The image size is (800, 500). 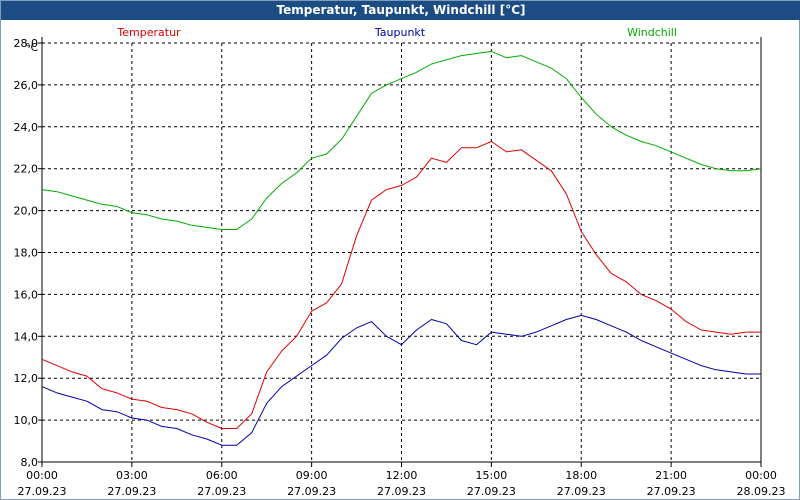 I want to click on x-tick-date: 28.09.23, so click(x=761, y=491).